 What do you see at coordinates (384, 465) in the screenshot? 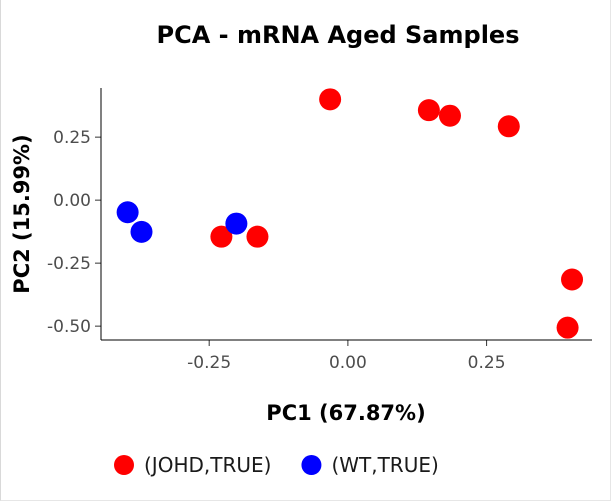
I see `legend-label: (WT,TRUE)` at bounding box center [384, 465].